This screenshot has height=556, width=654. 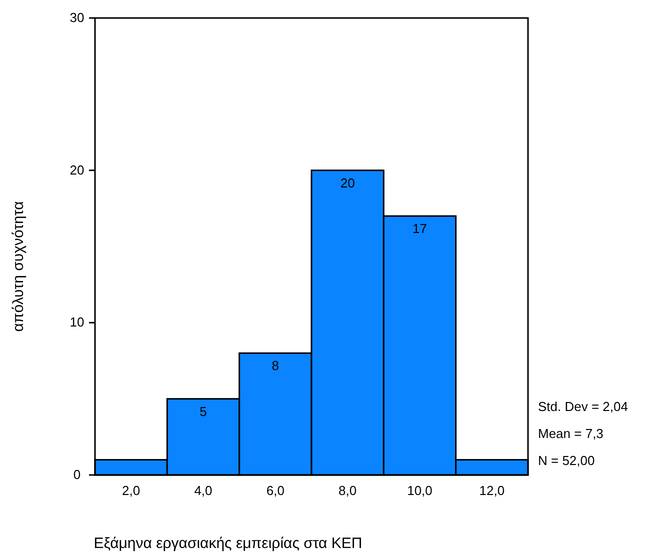 What do you see at coordinates (228, 543) in the screenshot?
I see `x-axis-title: Εξάμηνα εργασιακής εμπειρίας στα ΚΕΠ` at bounding box center [228, 543].